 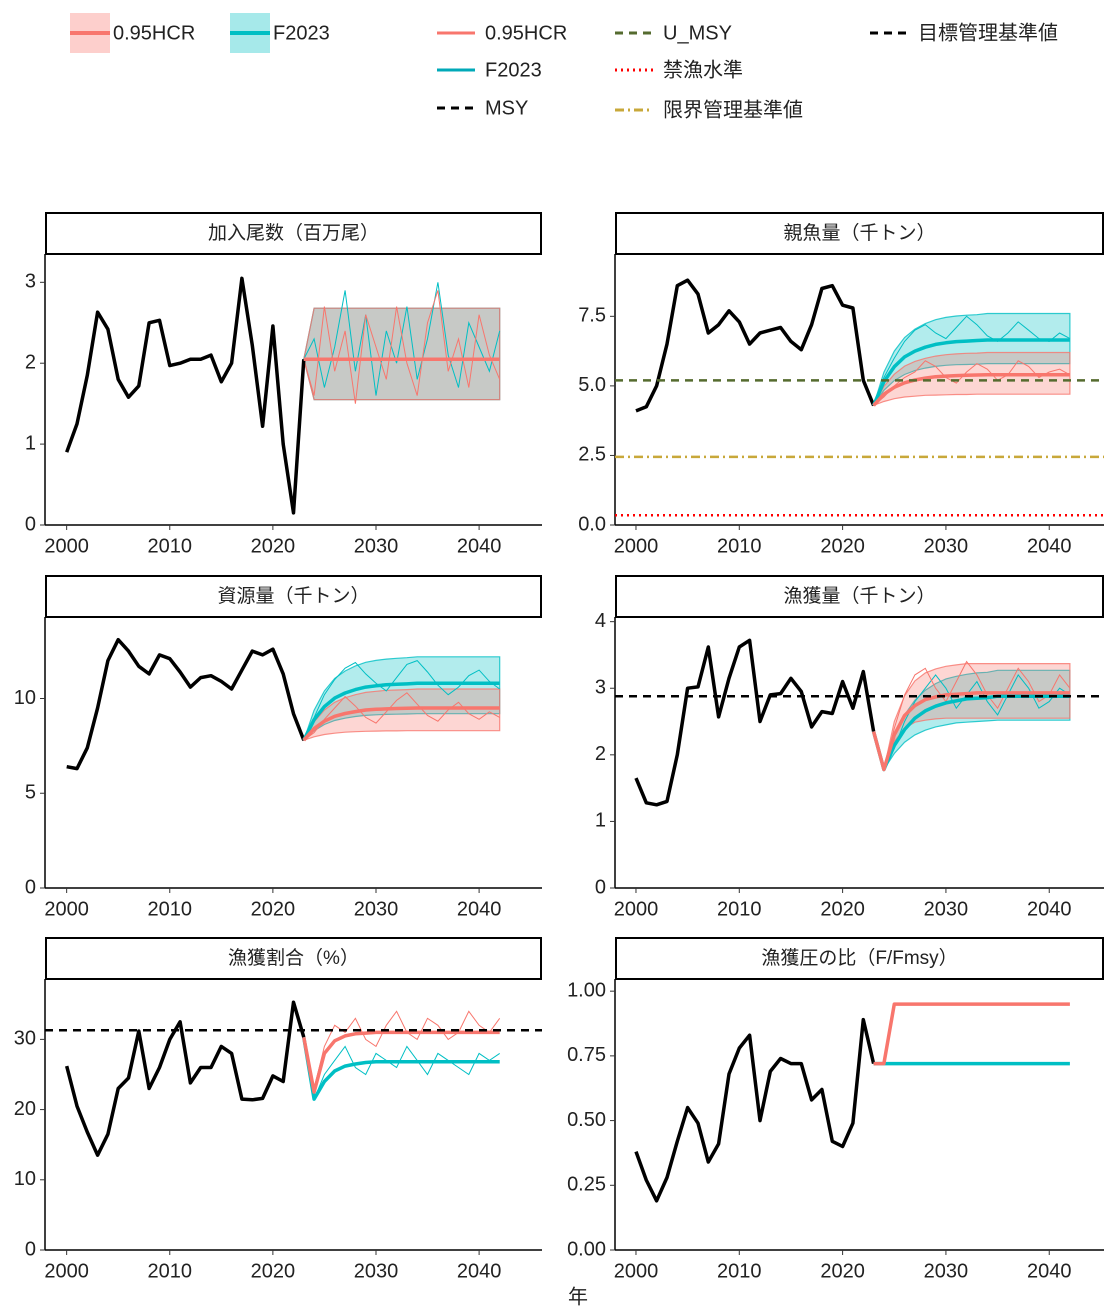 What do you see at coordinates (600, 621) in the screenshot?
I see `y-tick-label: 4` at bounding box center [600, 621].